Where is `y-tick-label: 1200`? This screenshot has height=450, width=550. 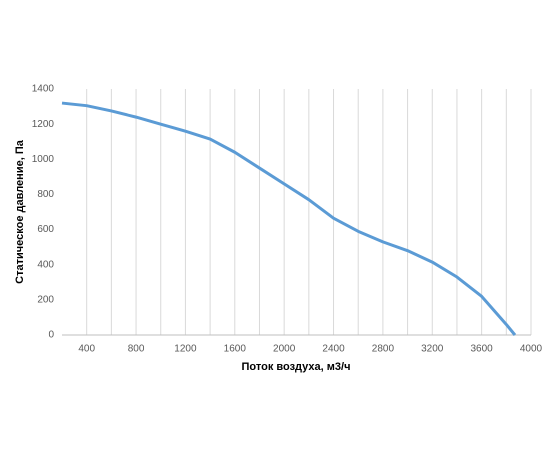 y-tick-label: 1200 is located at coordinates (43, 124).